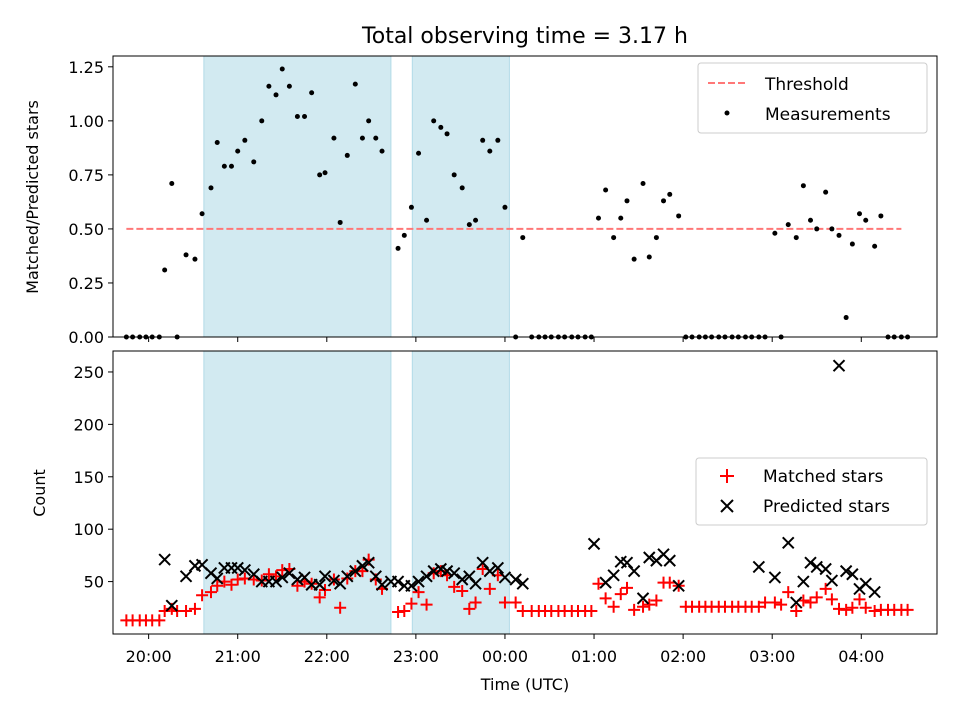  What do you see at coordinates (88, 372) in the screenshot?
I see `y-tick-label: 250` at bounding box center [88, 372].